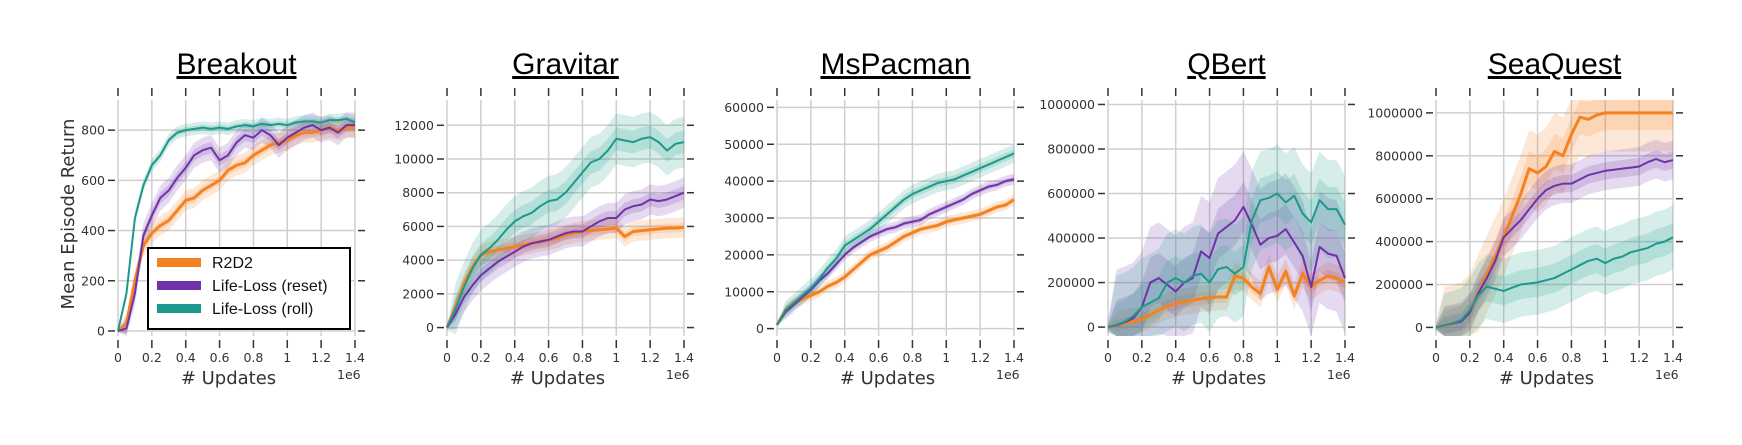 The height and width of the screenshot is (445, 1742). Describe the element at coordinates (179, 262) in the screenshot. I see `legend-swatch-r2d2` at that location.